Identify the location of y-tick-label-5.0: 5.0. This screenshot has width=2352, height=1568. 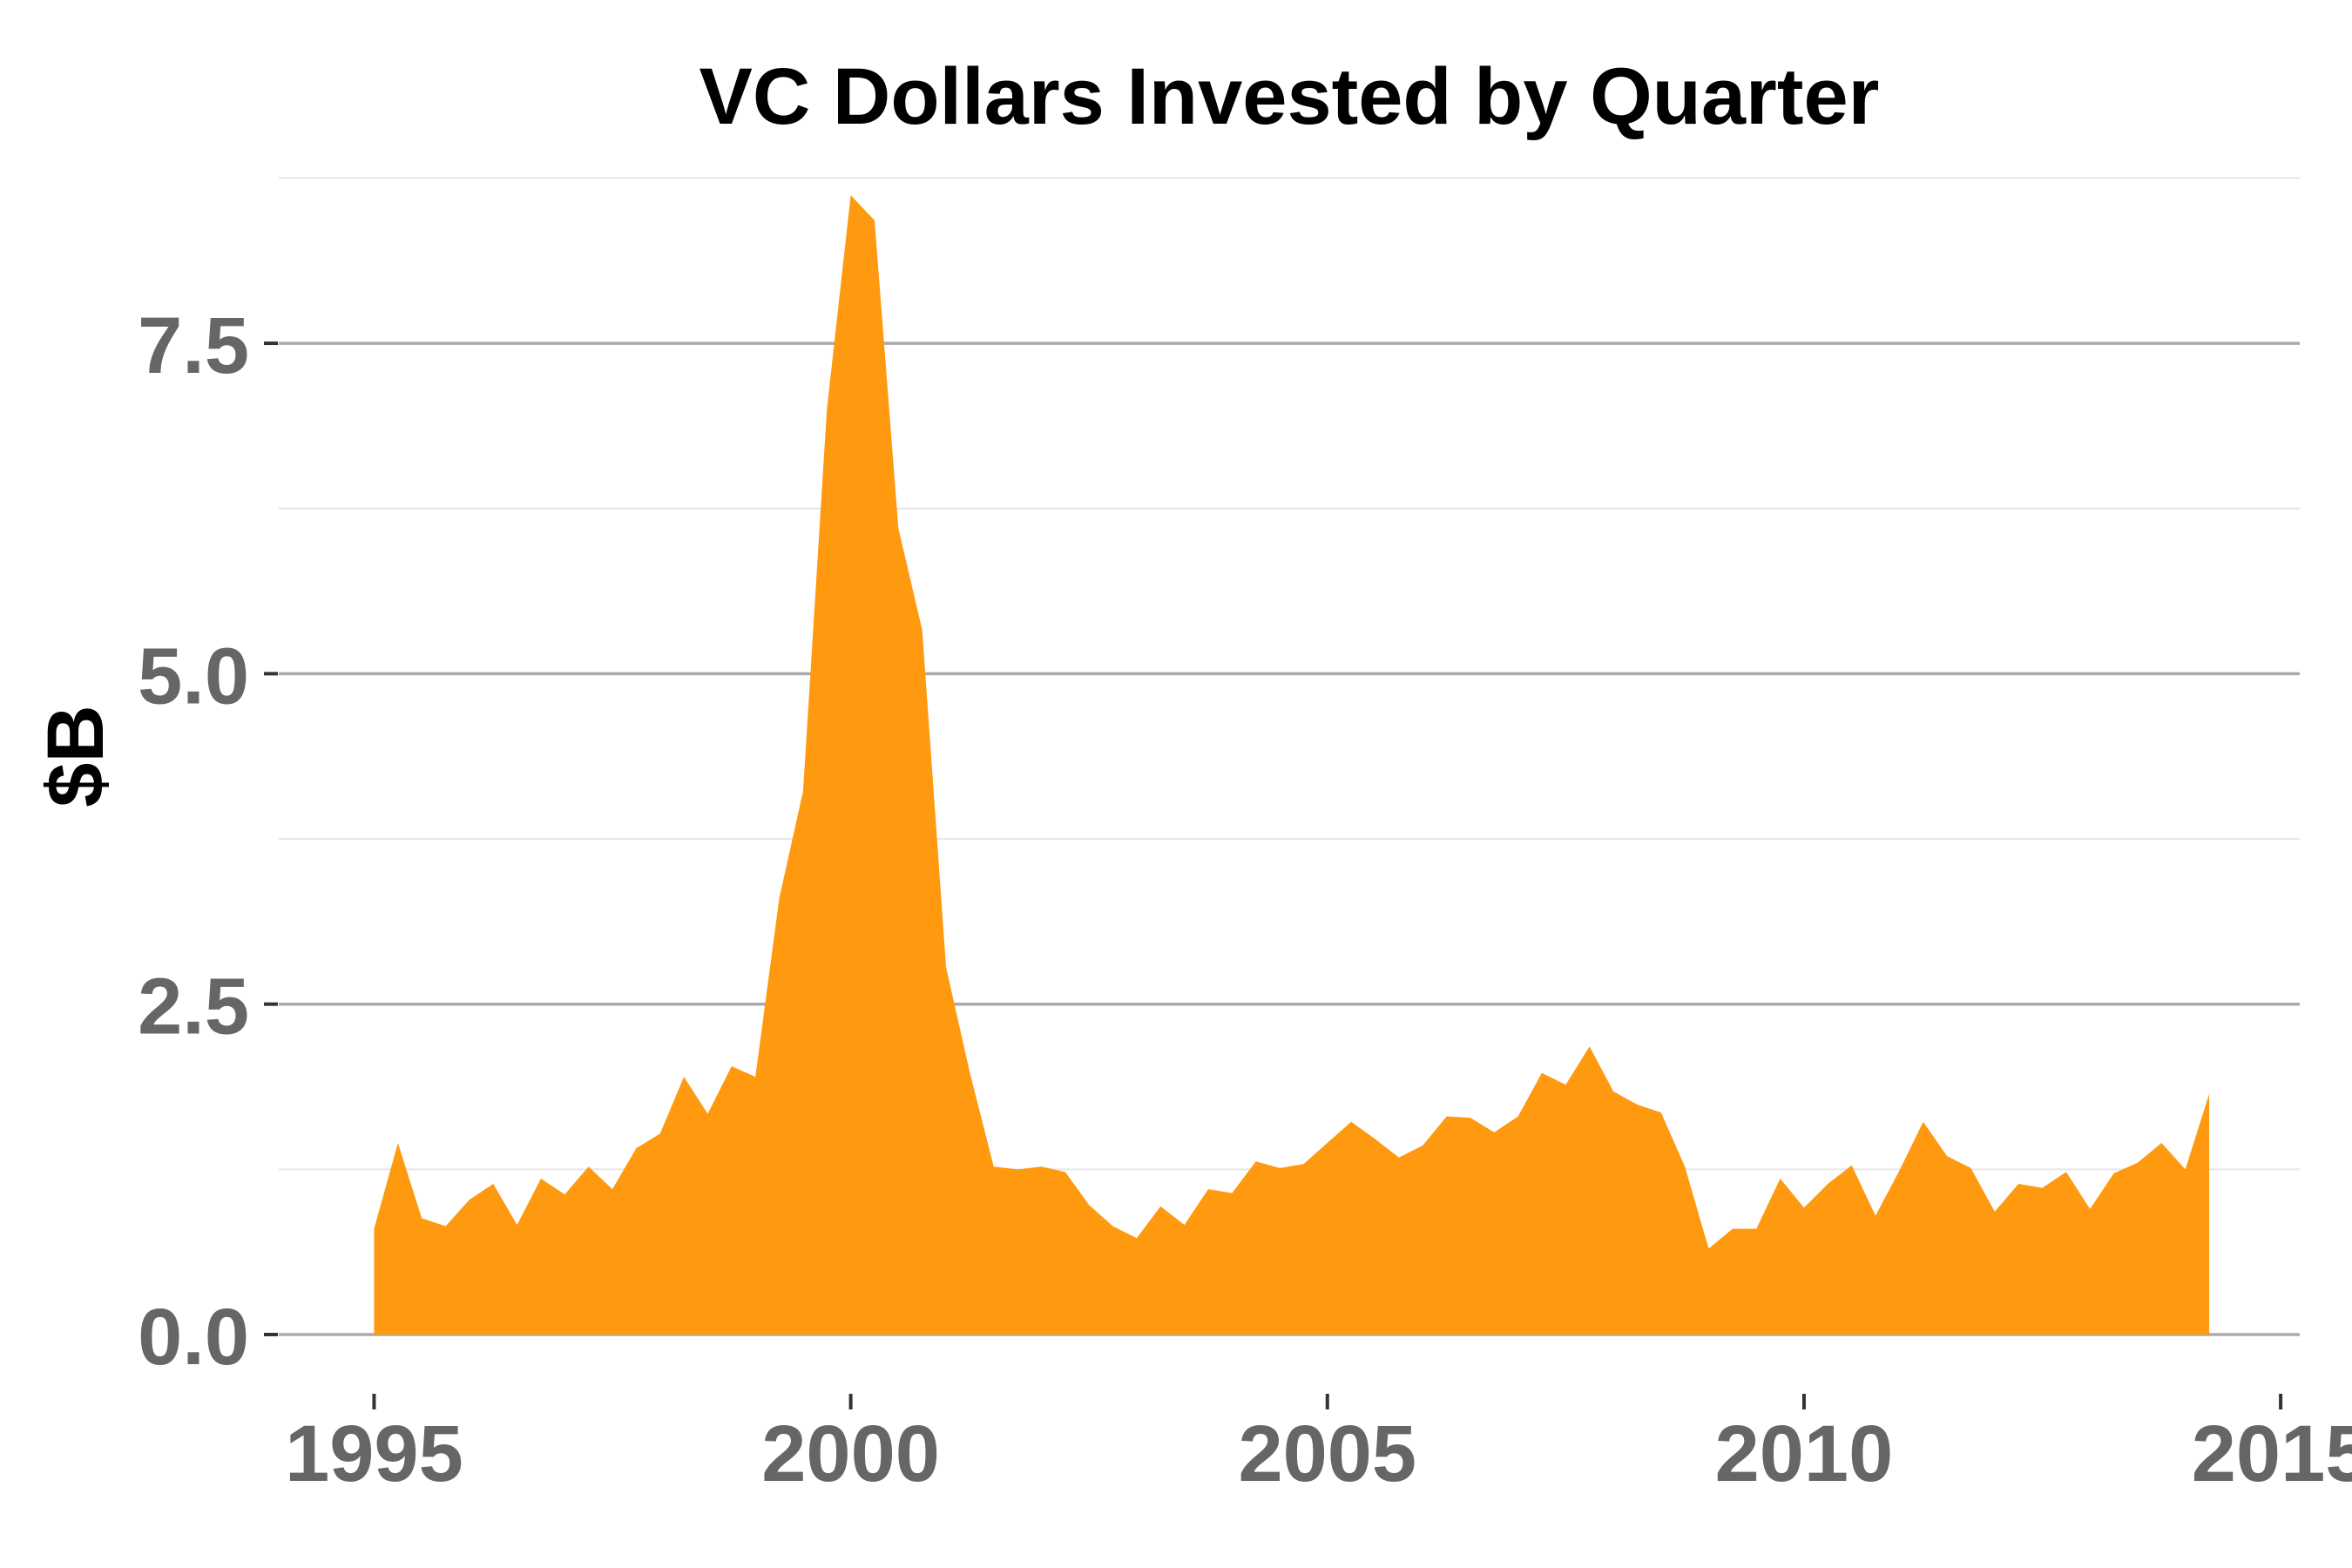
(193, 676).